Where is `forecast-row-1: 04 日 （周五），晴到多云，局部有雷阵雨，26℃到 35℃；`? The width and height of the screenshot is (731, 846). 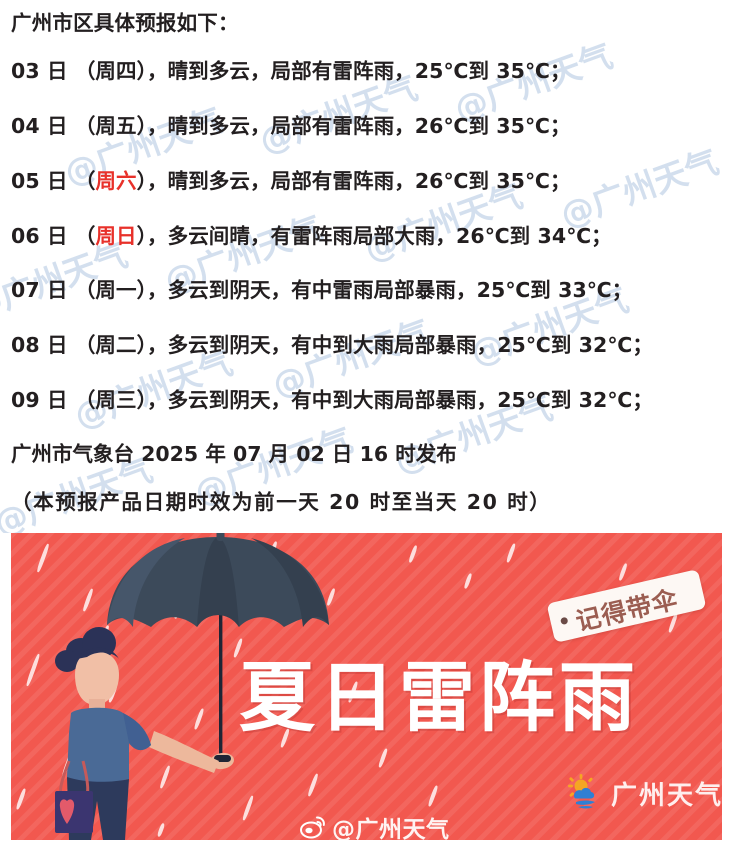
forecast-row-1: 04 日 （周五），晴到多云，局部有雷阵雨，26℃到 35℃； is located at coordinates (291, 124).